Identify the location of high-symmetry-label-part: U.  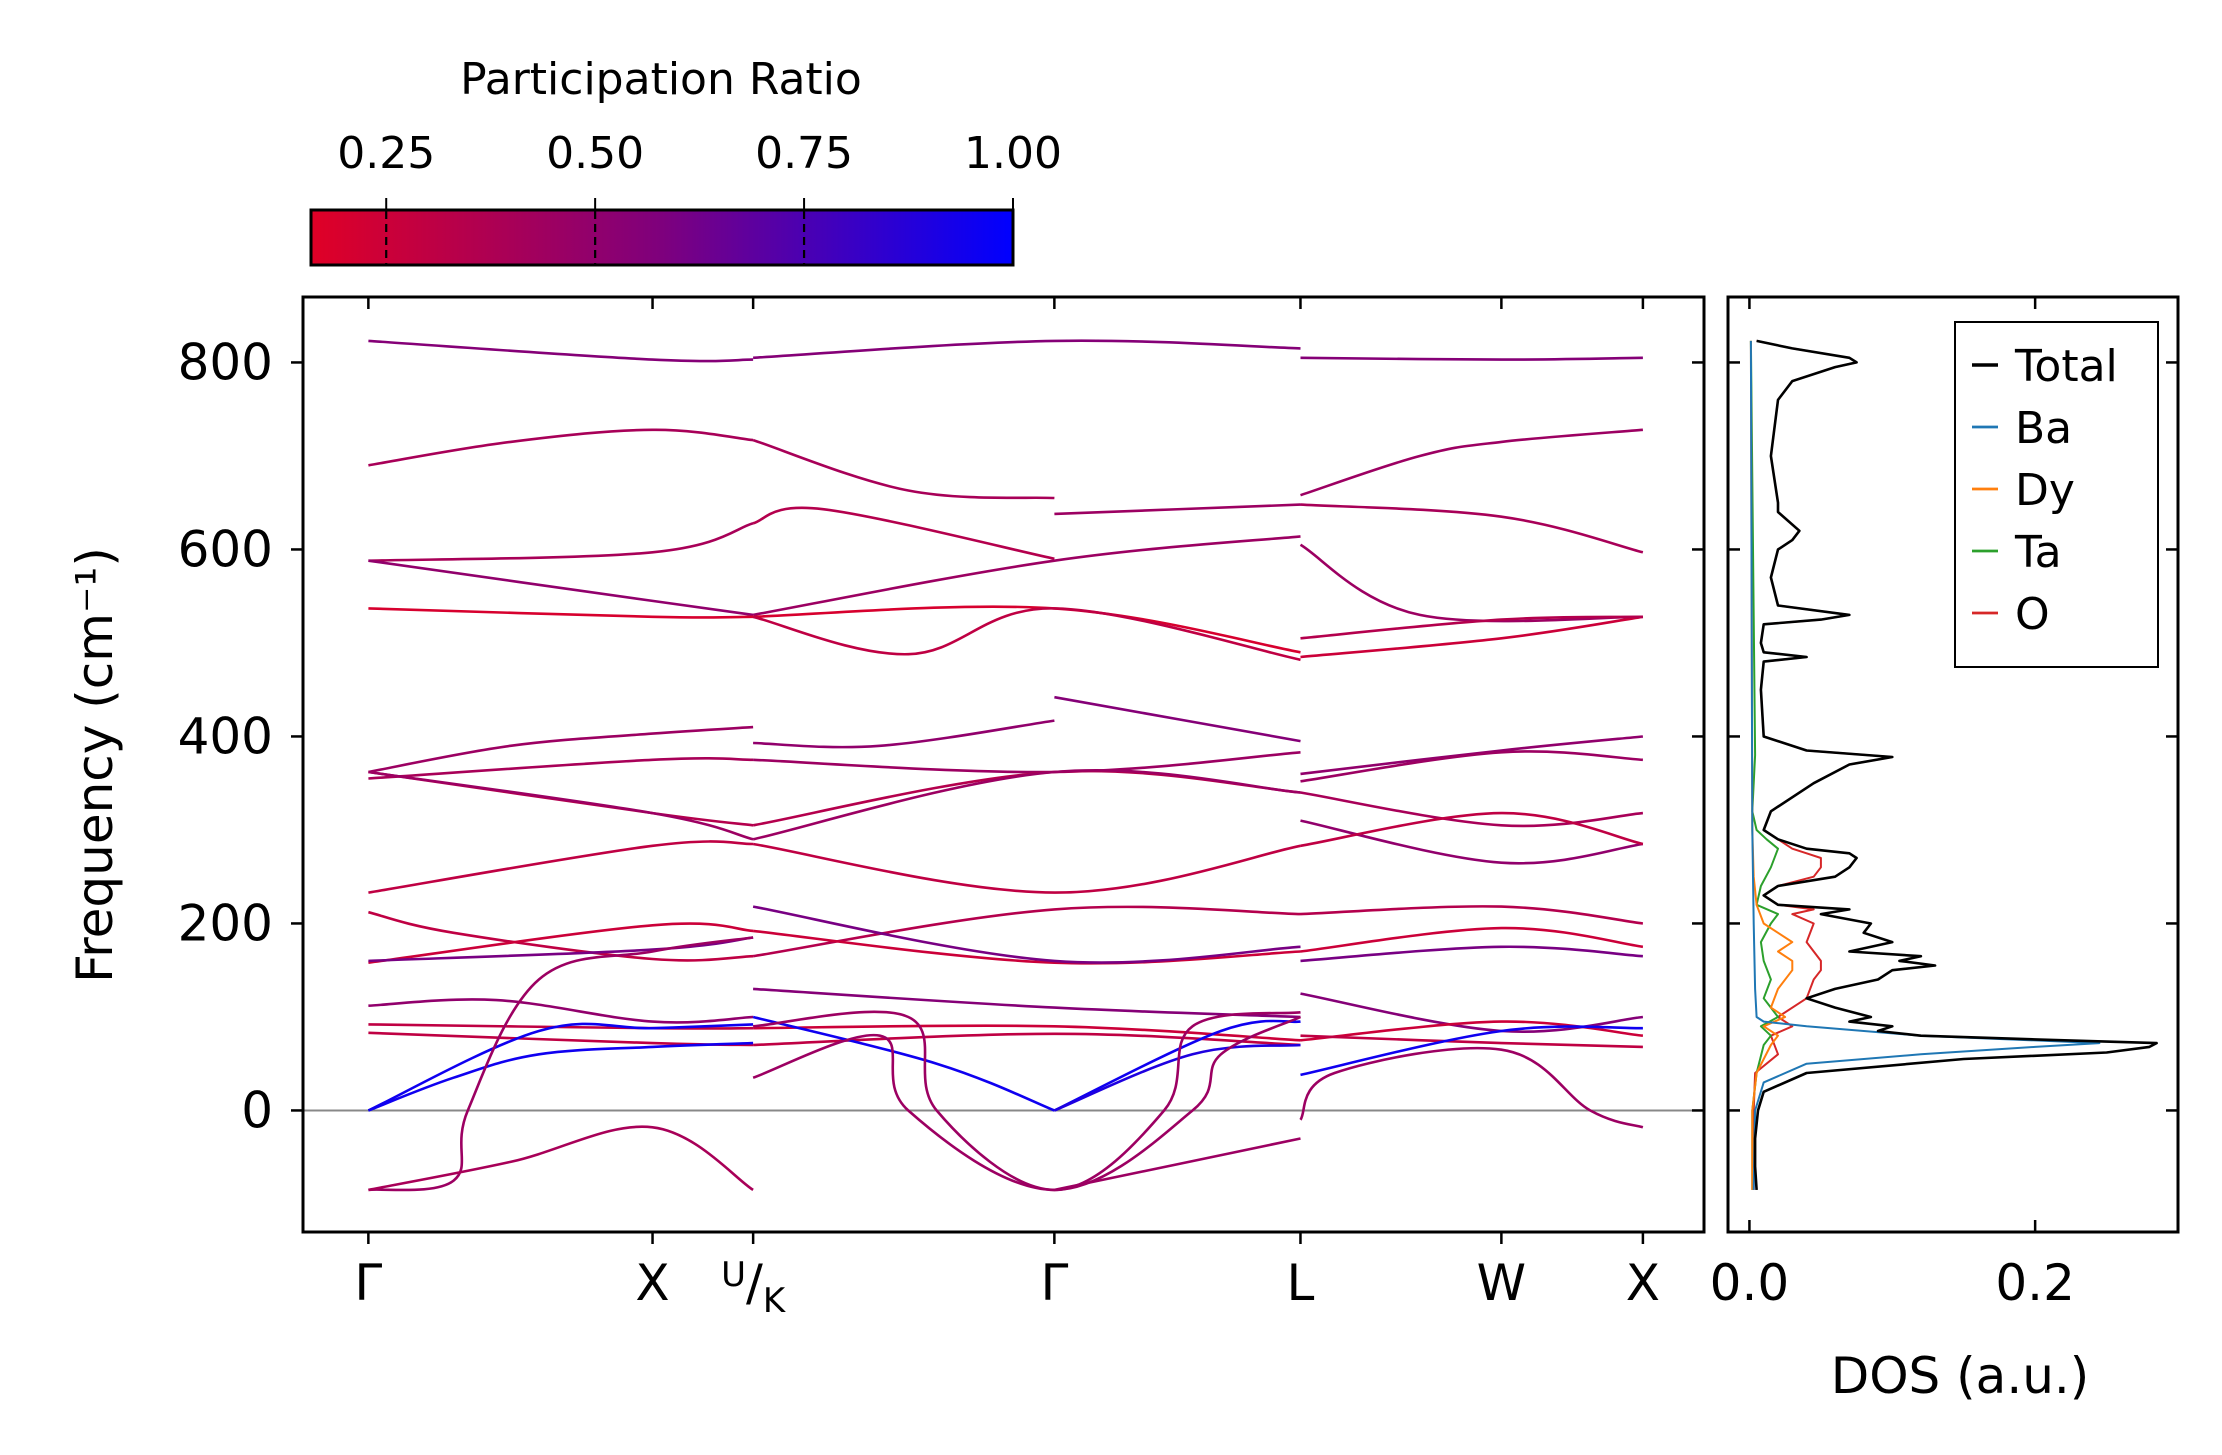
(733, 1275).